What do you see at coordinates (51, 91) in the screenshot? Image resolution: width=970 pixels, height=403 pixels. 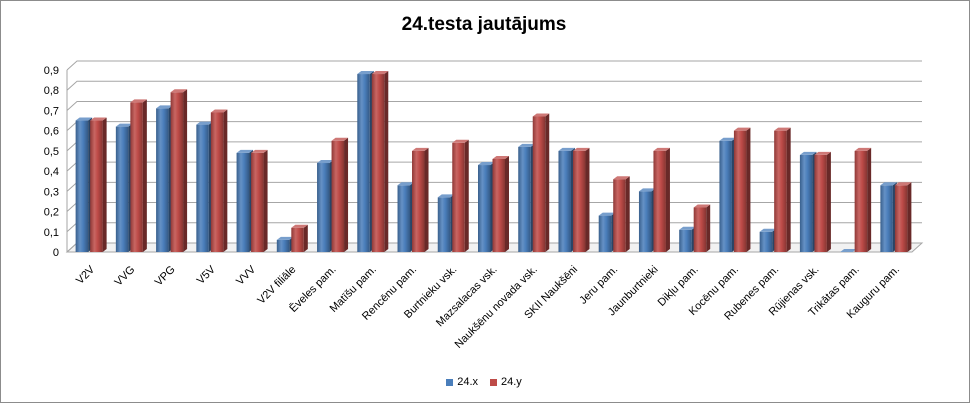 I see `y-tick-label: 0,8` at bounding box center [51, 91].